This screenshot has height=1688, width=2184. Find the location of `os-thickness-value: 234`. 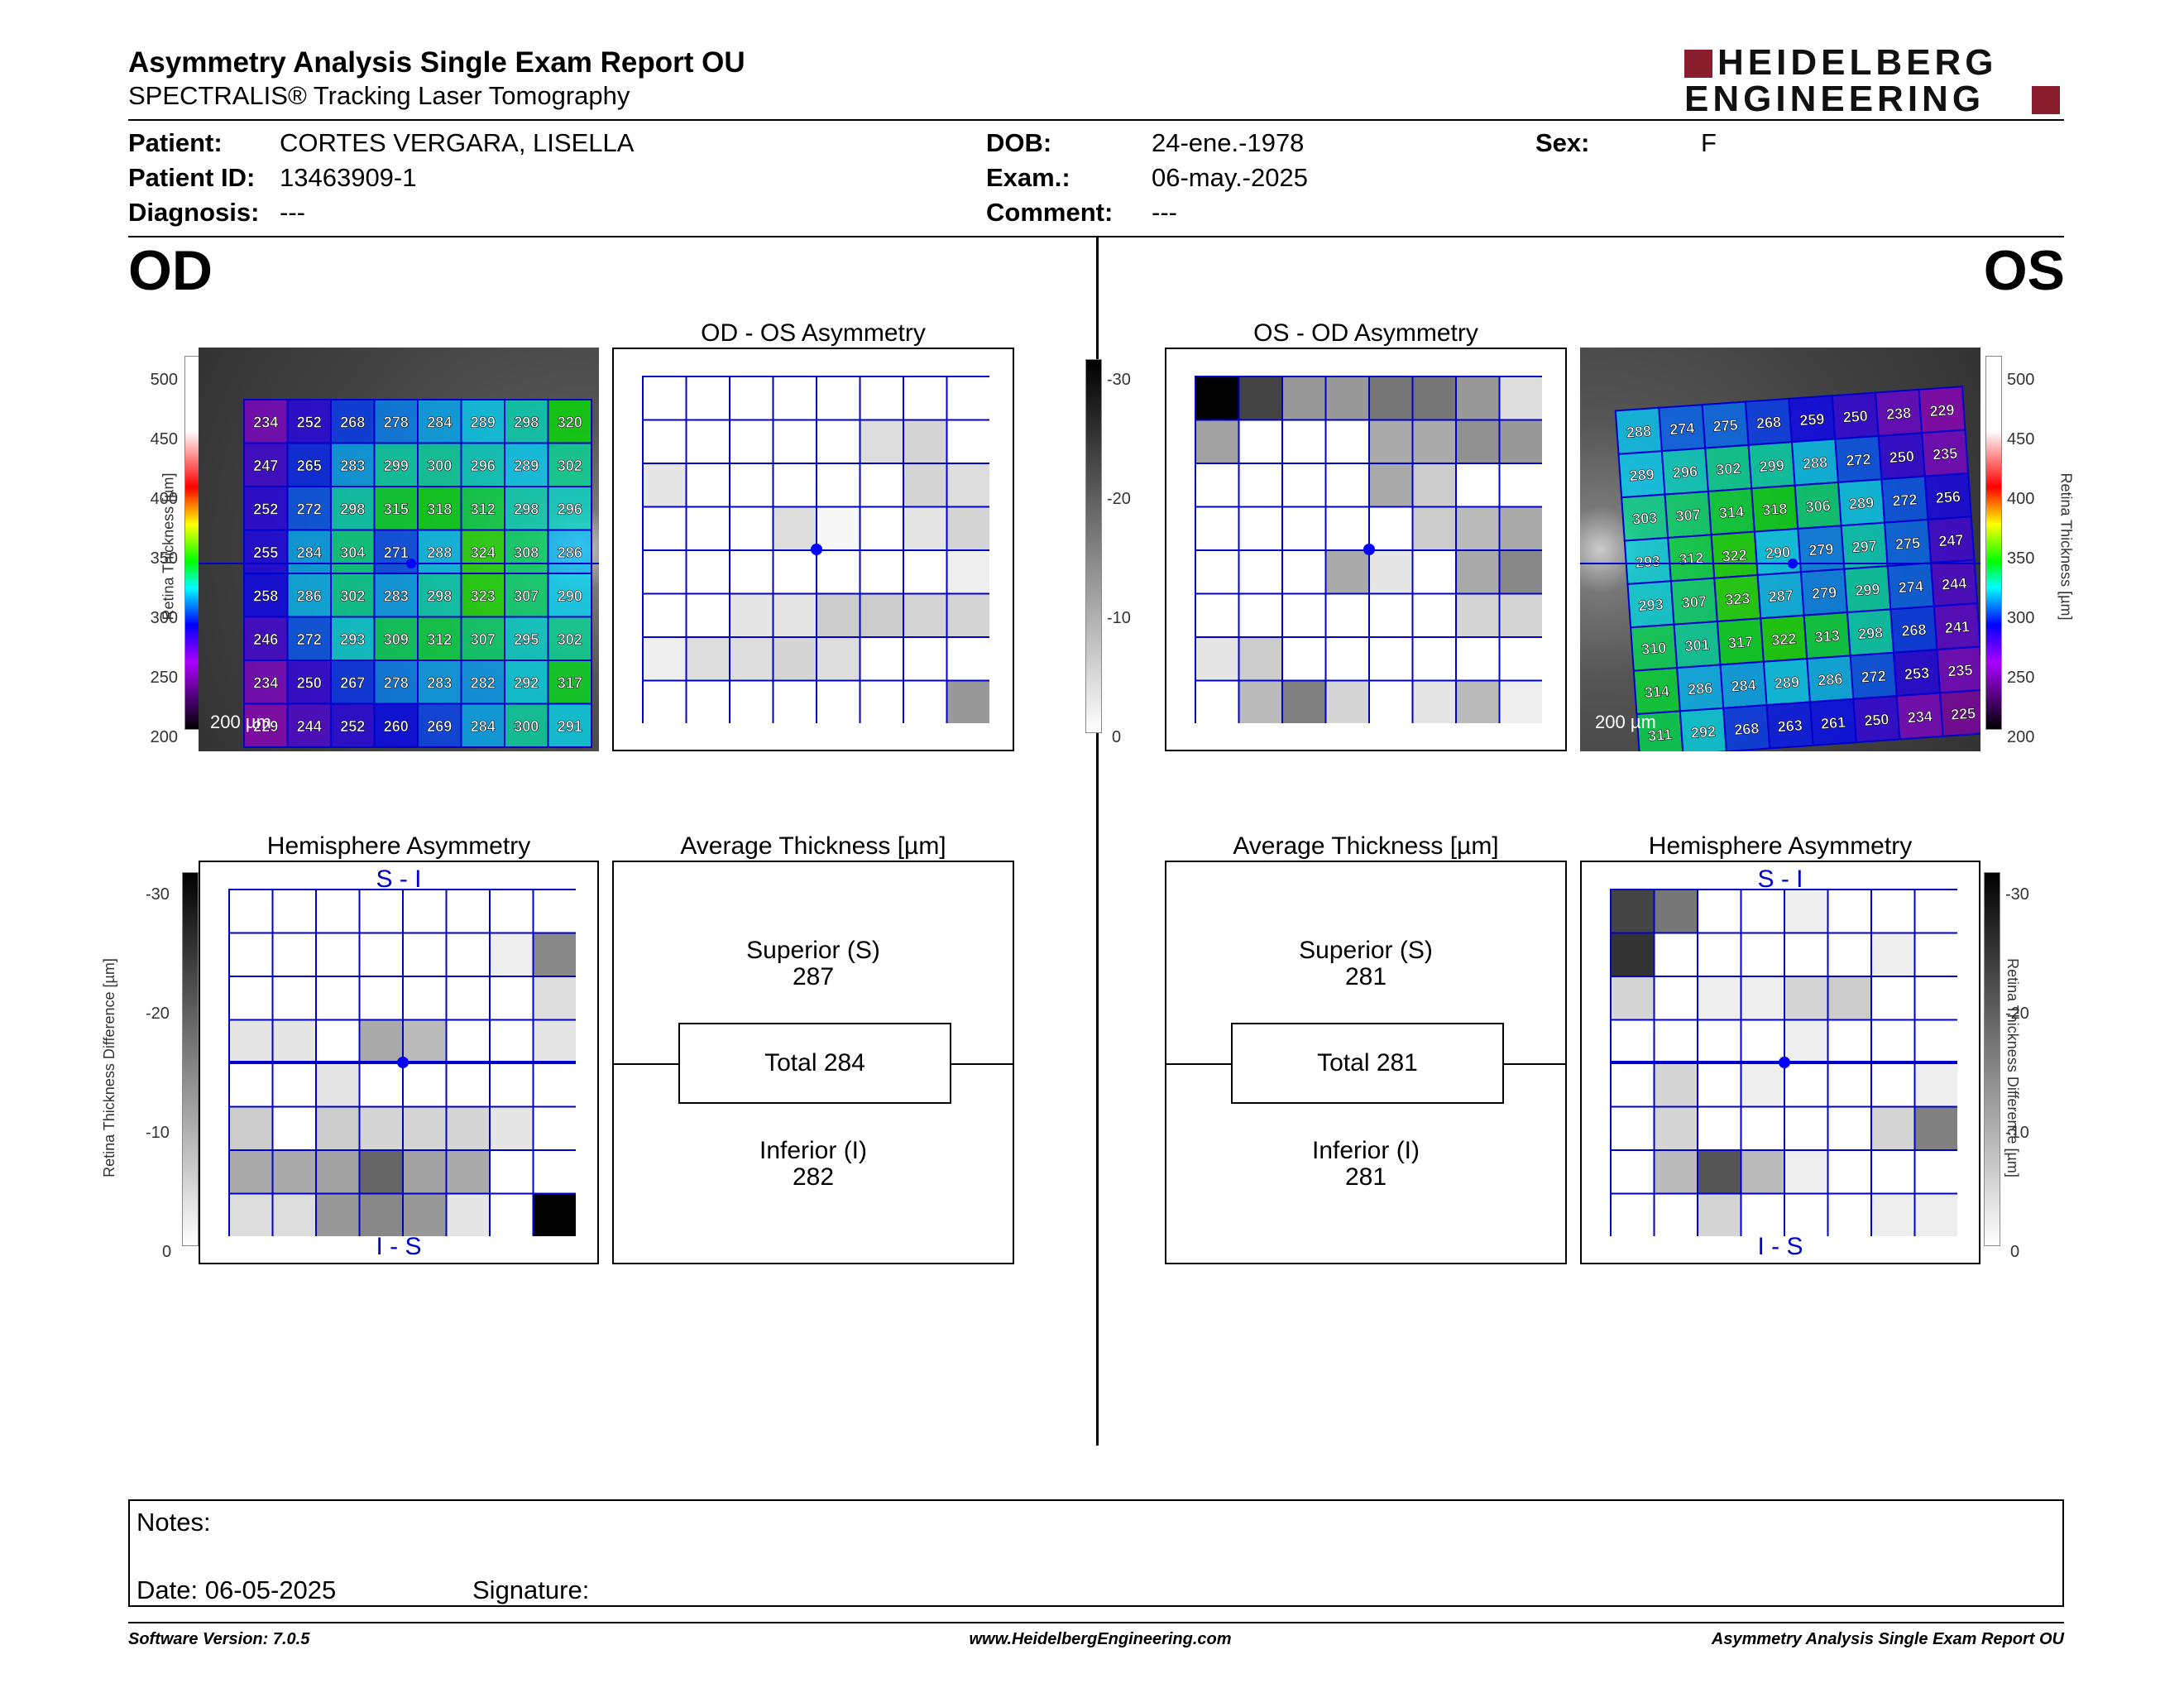

os-thickness-value: 234 is located at coordinates (1920, 716).